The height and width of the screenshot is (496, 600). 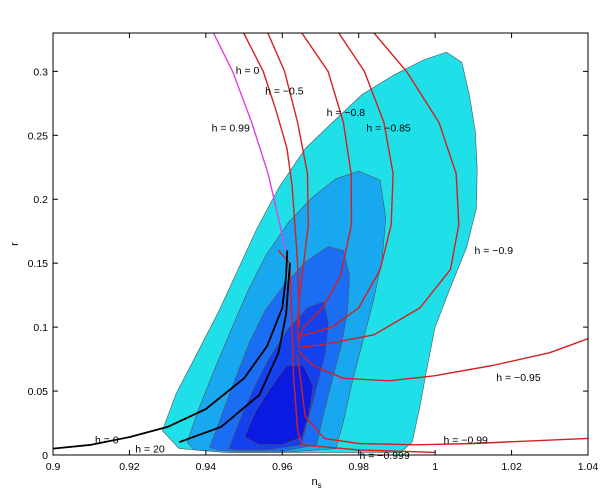 I want to click on x-tick-label: 0.94, so click(x=206, y=467).